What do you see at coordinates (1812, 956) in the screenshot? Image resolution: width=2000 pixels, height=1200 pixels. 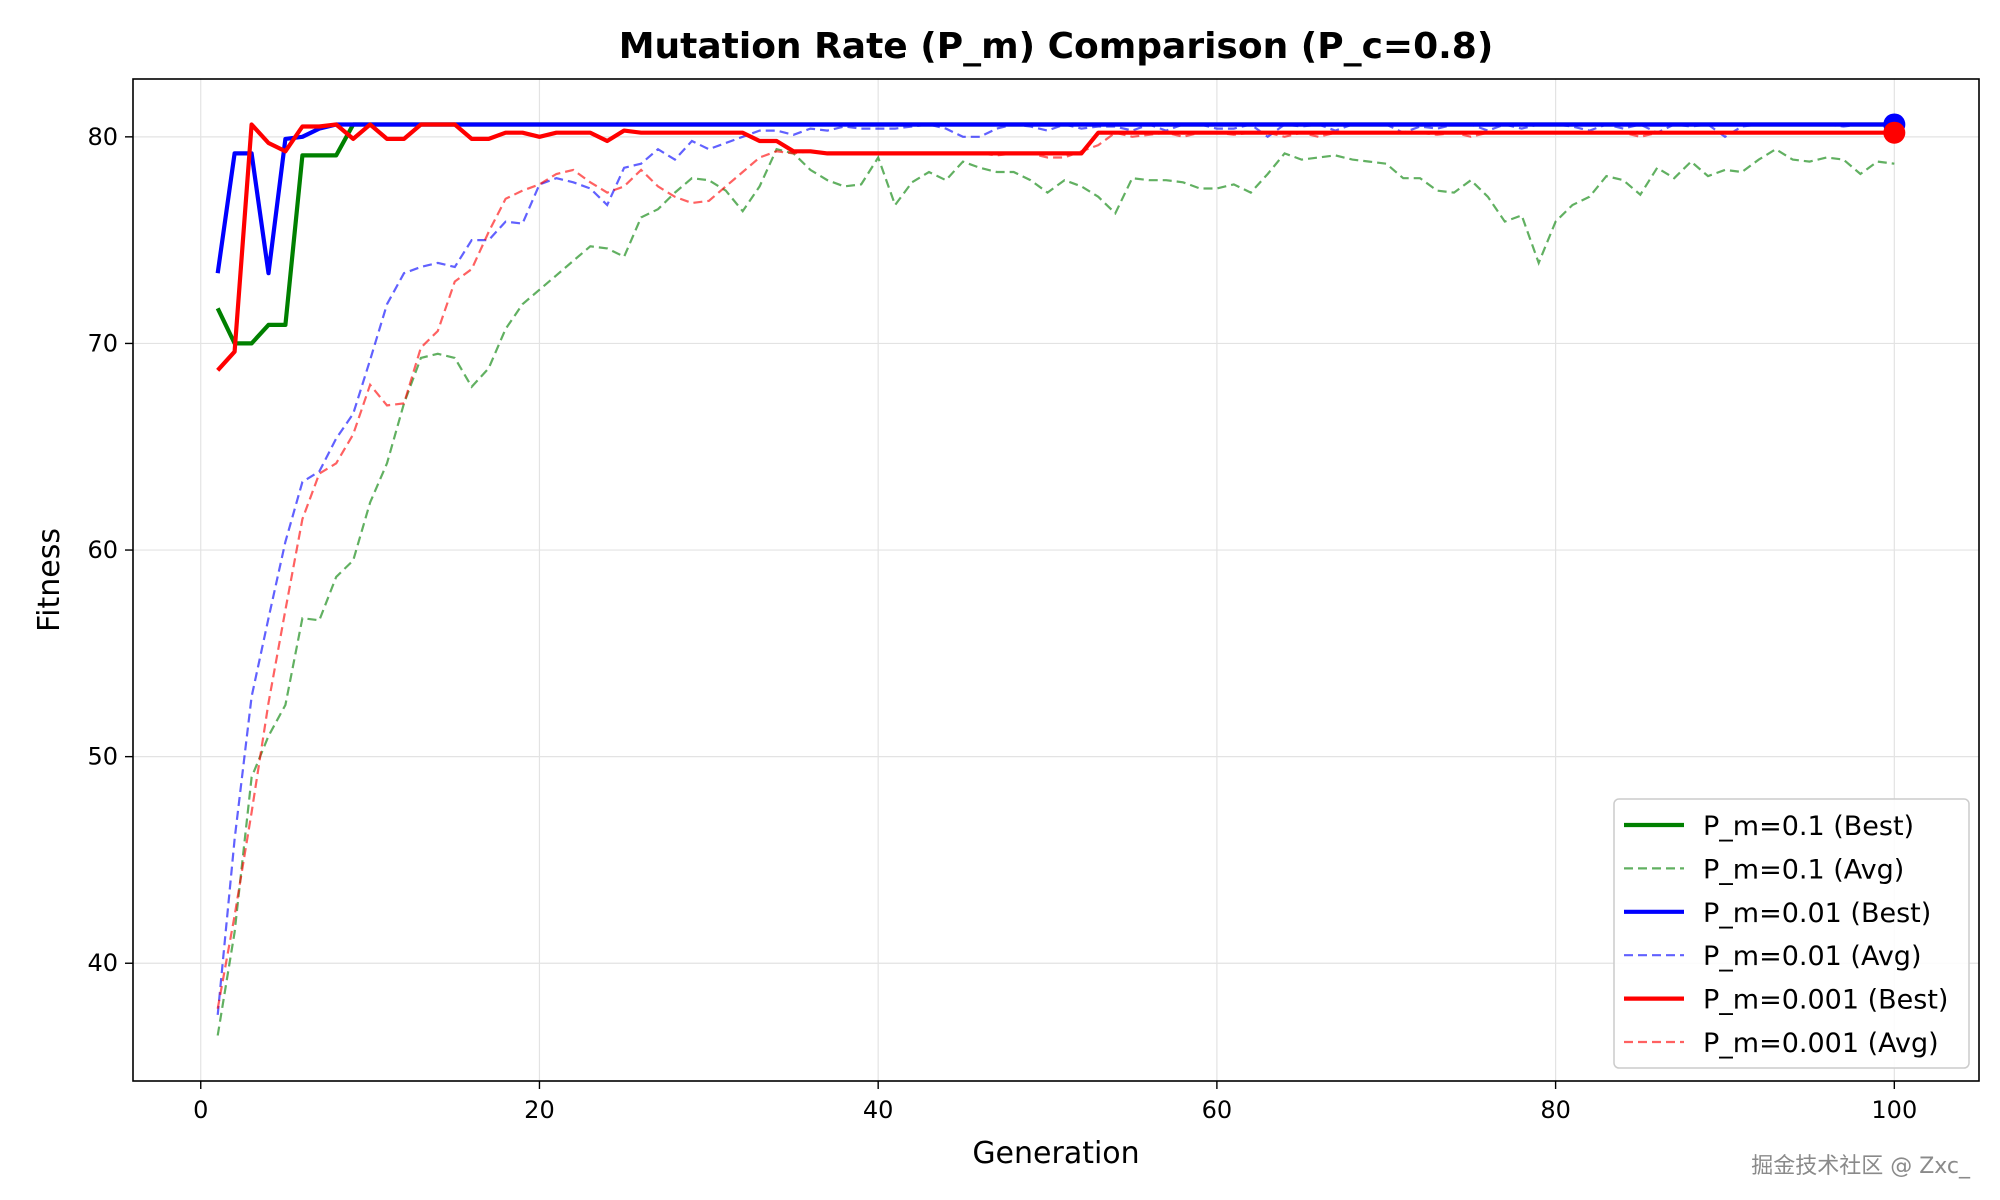 I see `legend-label: P_m=0.01 (Avg)` at bounding box center [1812, 956].